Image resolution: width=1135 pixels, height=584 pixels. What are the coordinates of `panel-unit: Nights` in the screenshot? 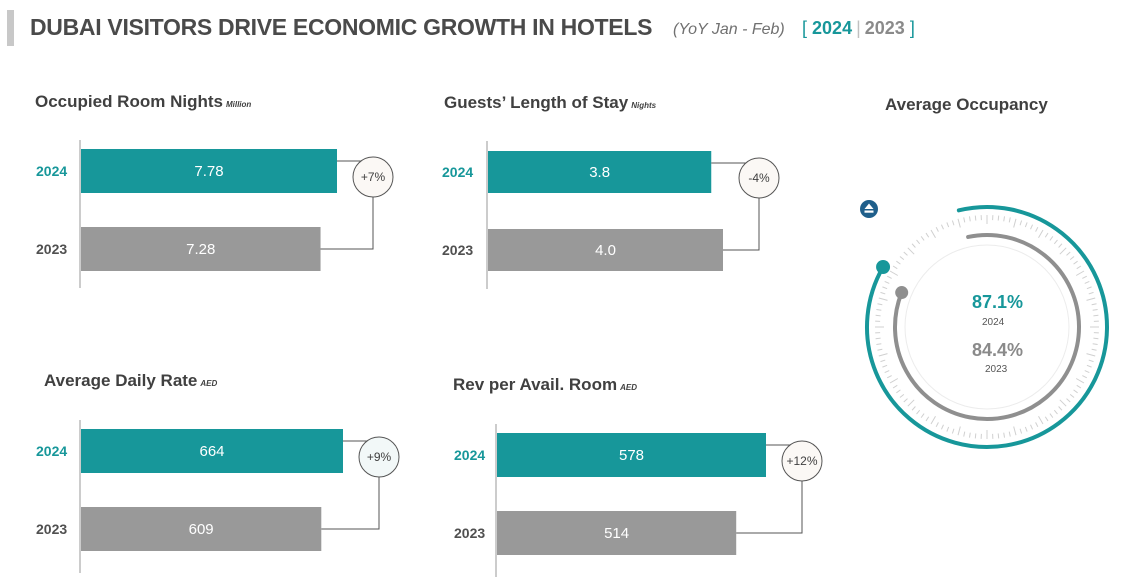 It's located at (643, 105).